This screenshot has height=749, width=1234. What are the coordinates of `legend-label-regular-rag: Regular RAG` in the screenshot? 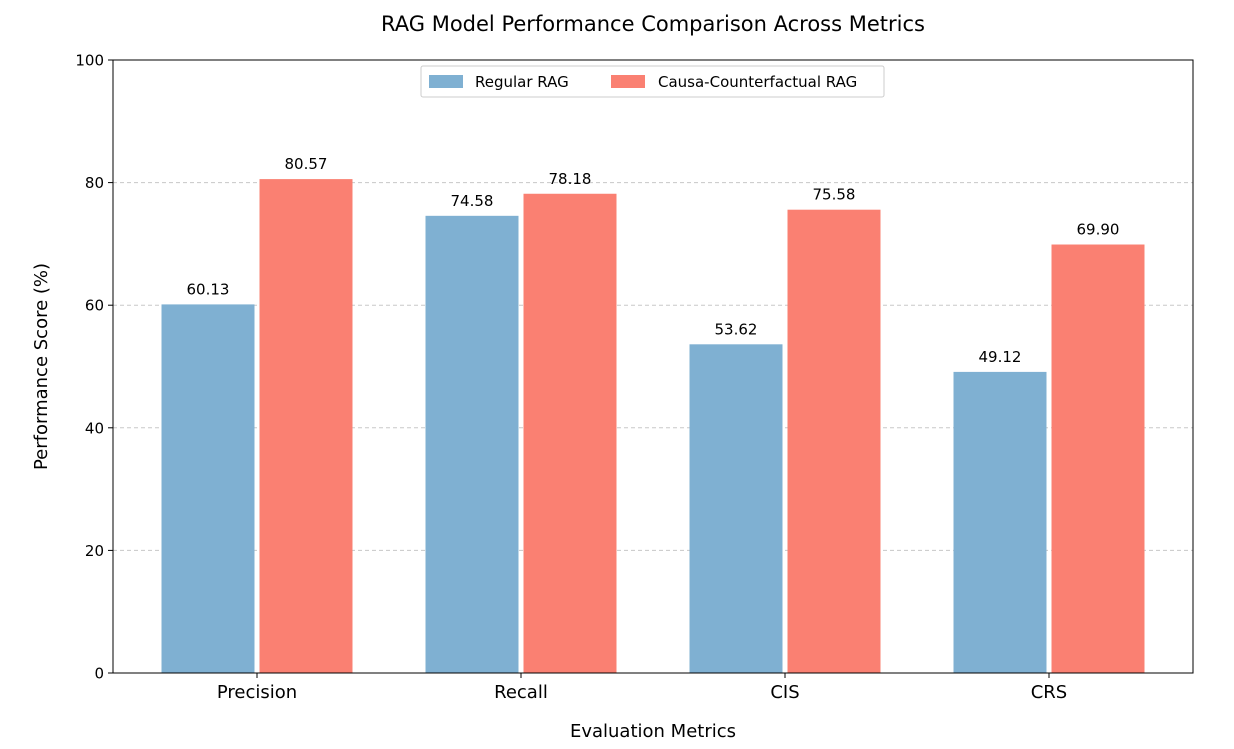 It's located at (522, 82).